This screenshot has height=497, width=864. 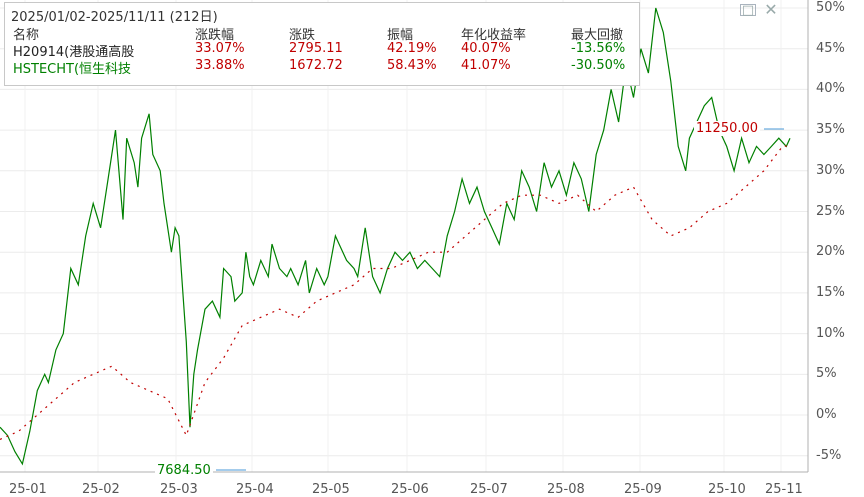 I want to click on header-max-drawdown: 最大回撤, so click(x=597, y=35).